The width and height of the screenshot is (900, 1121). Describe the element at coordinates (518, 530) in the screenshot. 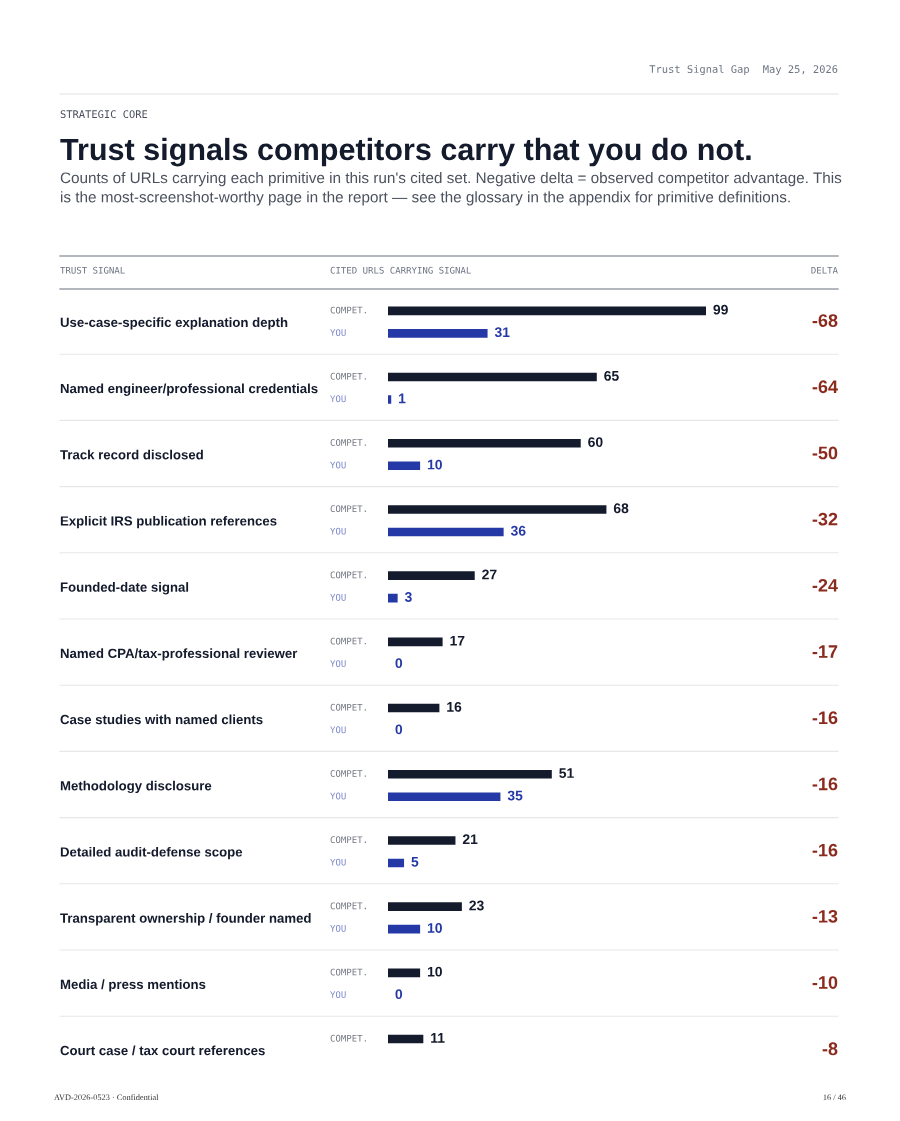

I see `data-label: 36` at that location.